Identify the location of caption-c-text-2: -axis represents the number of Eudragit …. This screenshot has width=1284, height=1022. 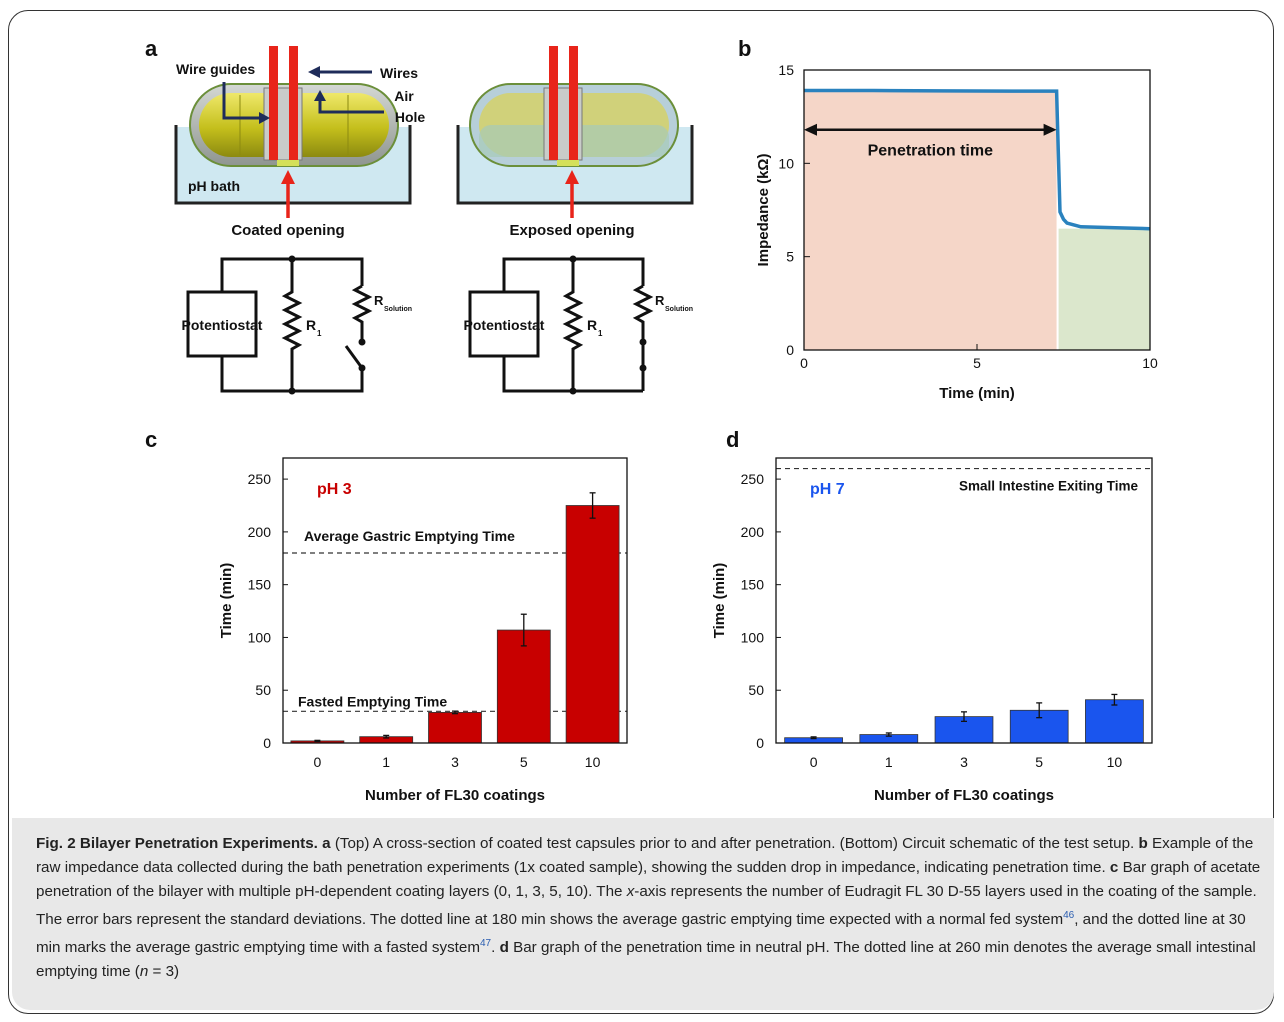
(646, 906).